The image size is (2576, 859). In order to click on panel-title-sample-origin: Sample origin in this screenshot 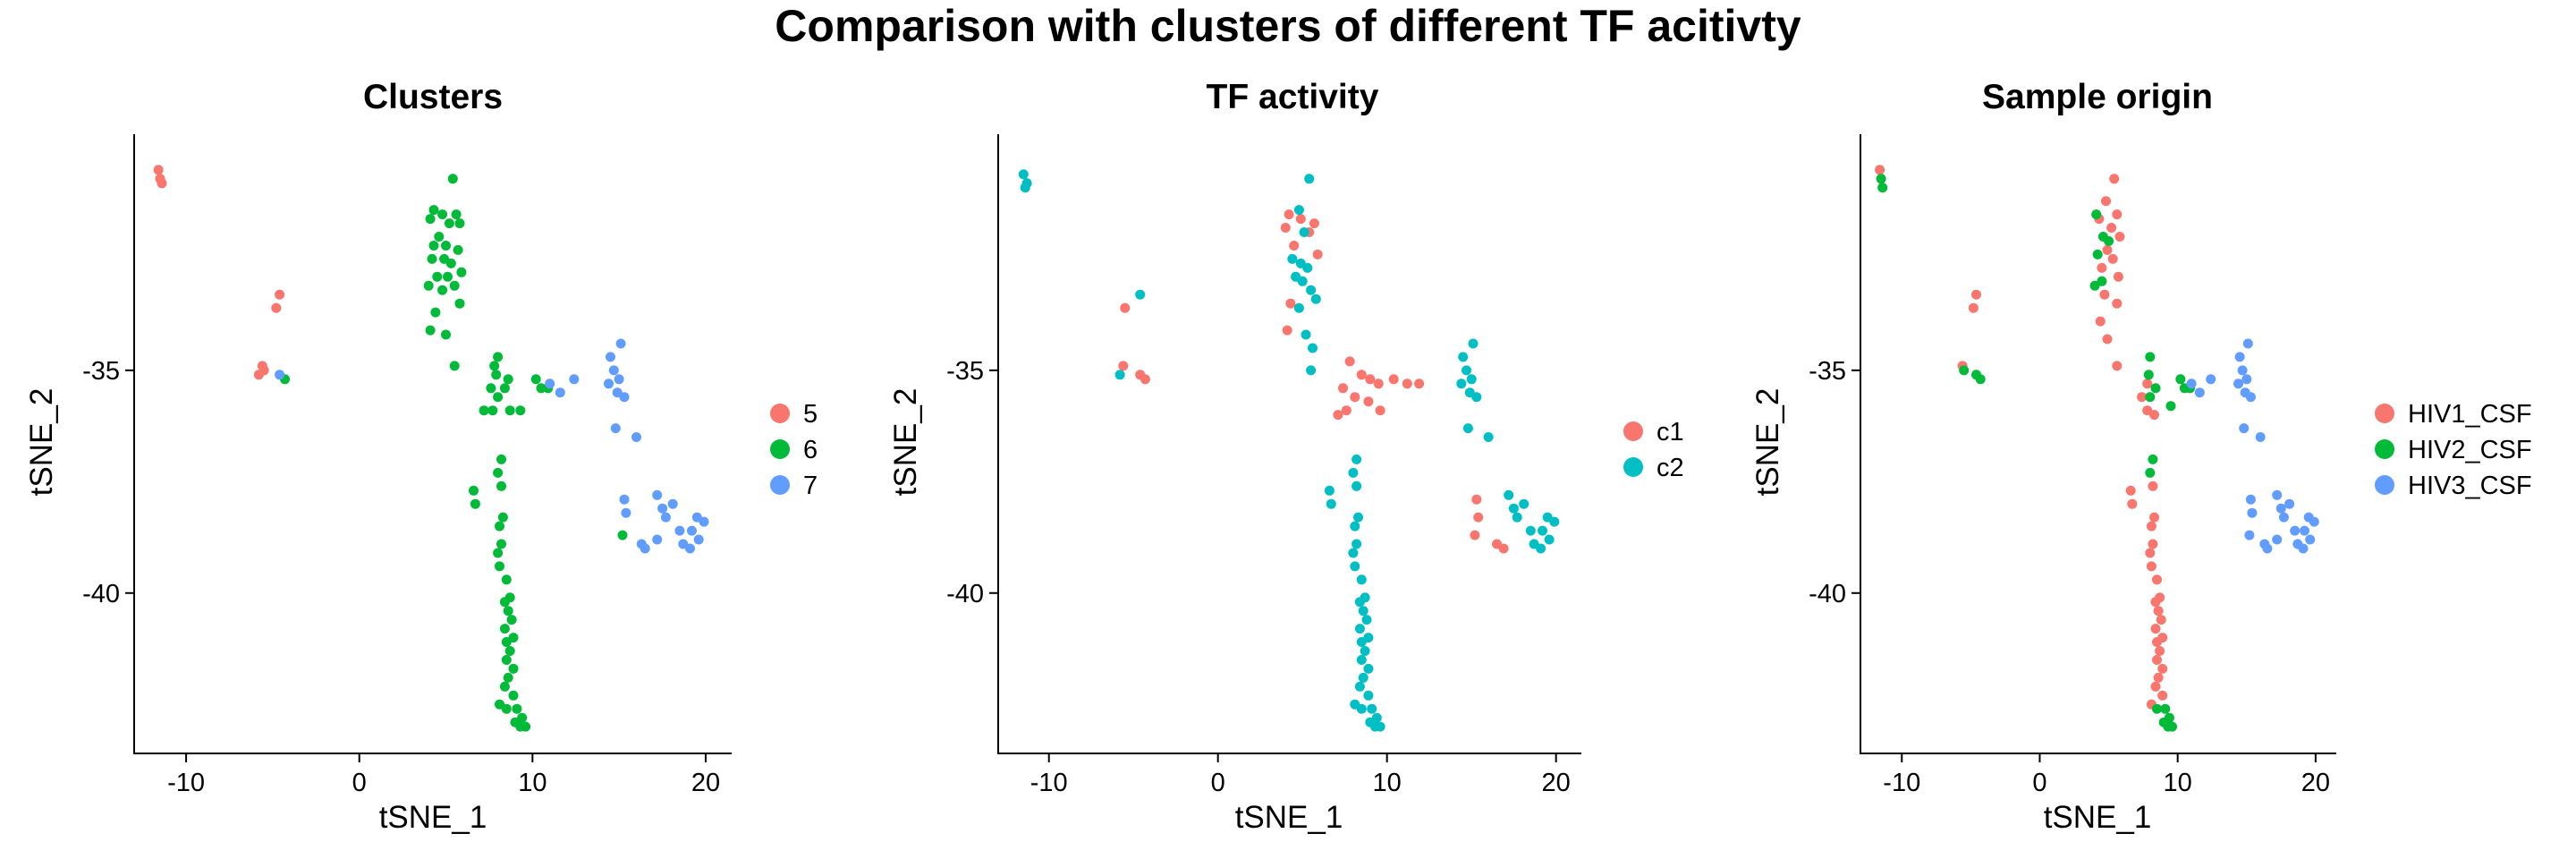, I will do `click(2097, 97)`.